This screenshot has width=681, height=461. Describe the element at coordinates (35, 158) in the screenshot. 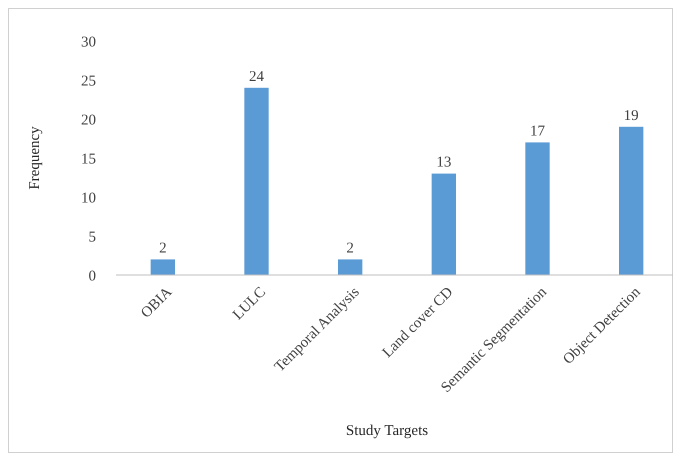

I see `y-axis-title: Frequency` at that location.